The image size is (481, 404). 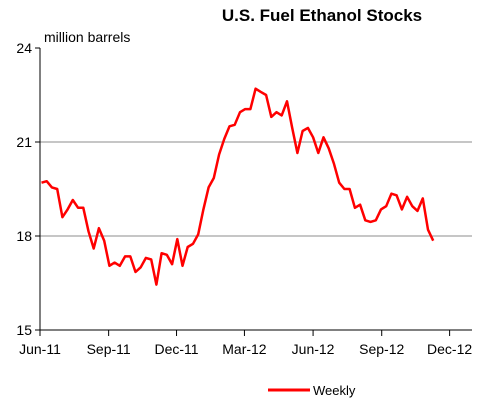 I want to click on x-tick-label: Jun-12, so click(x=313, y=349).